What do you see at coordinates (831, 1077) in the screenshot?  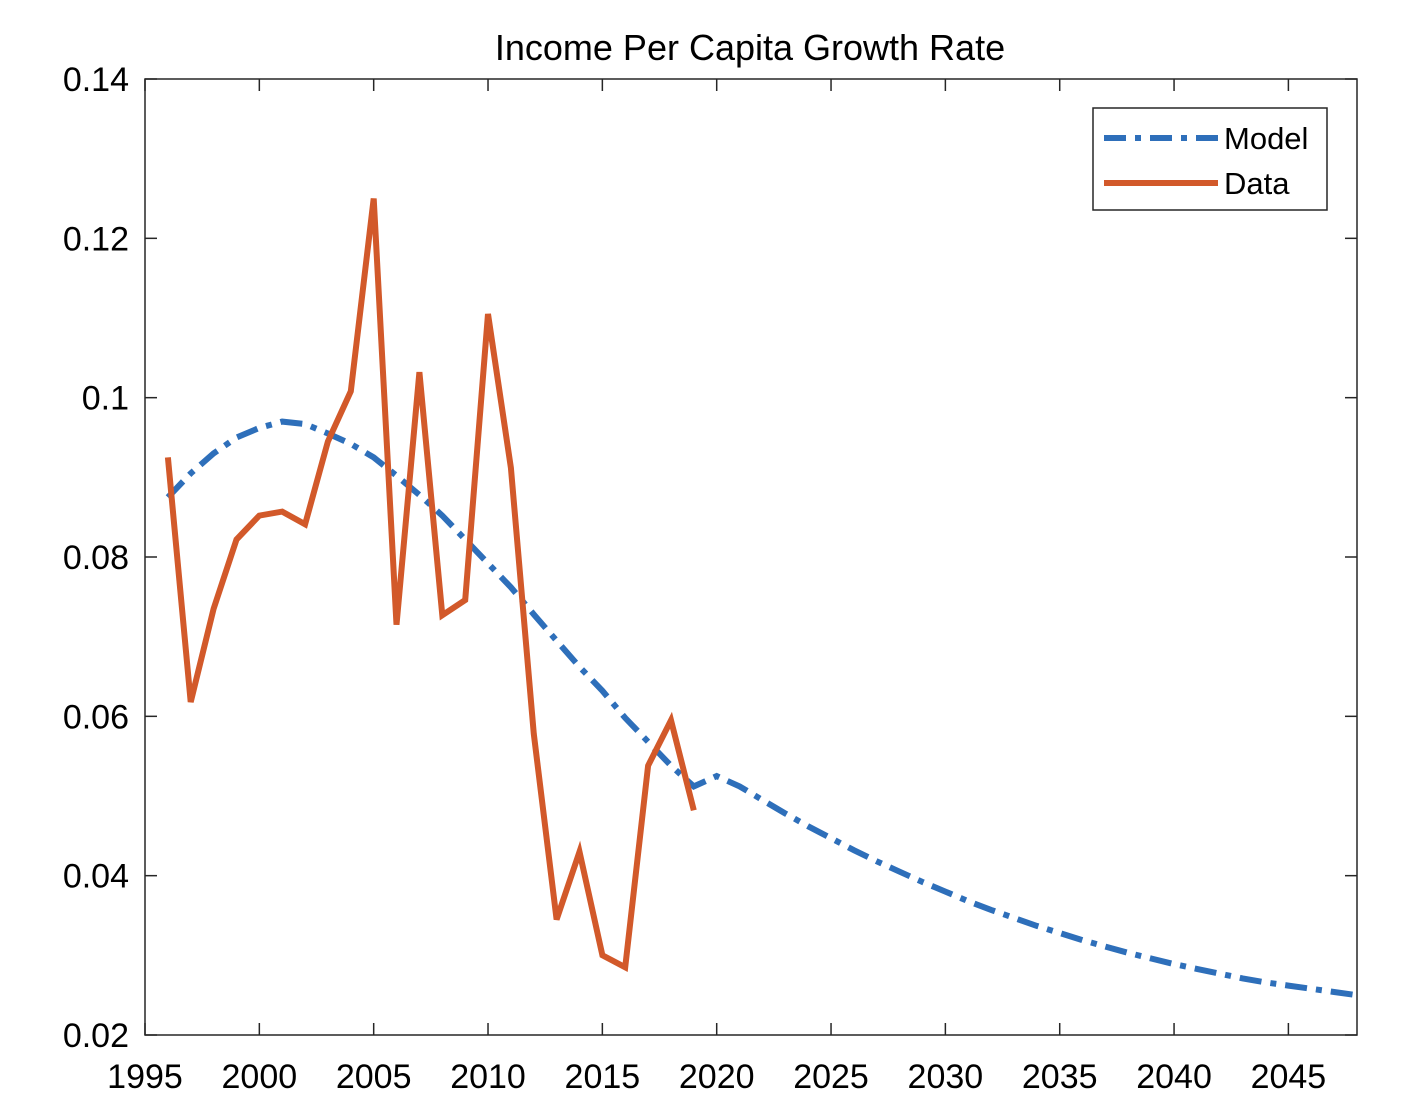 I see `x-tick-label: 2025` at bounding box center [831, 1077].